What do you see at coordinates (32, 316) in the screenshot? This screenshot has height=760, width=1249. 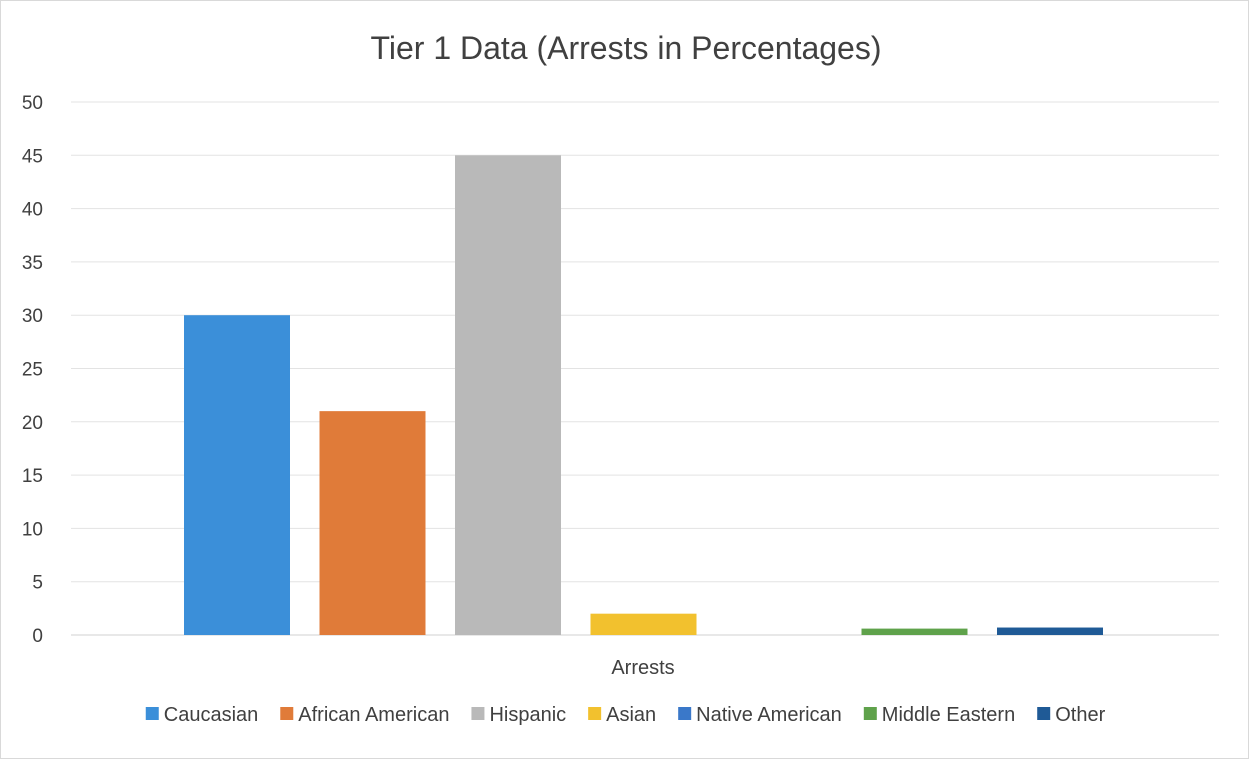 I see `y-tick-label: 30` at bounding box center [32, 316].